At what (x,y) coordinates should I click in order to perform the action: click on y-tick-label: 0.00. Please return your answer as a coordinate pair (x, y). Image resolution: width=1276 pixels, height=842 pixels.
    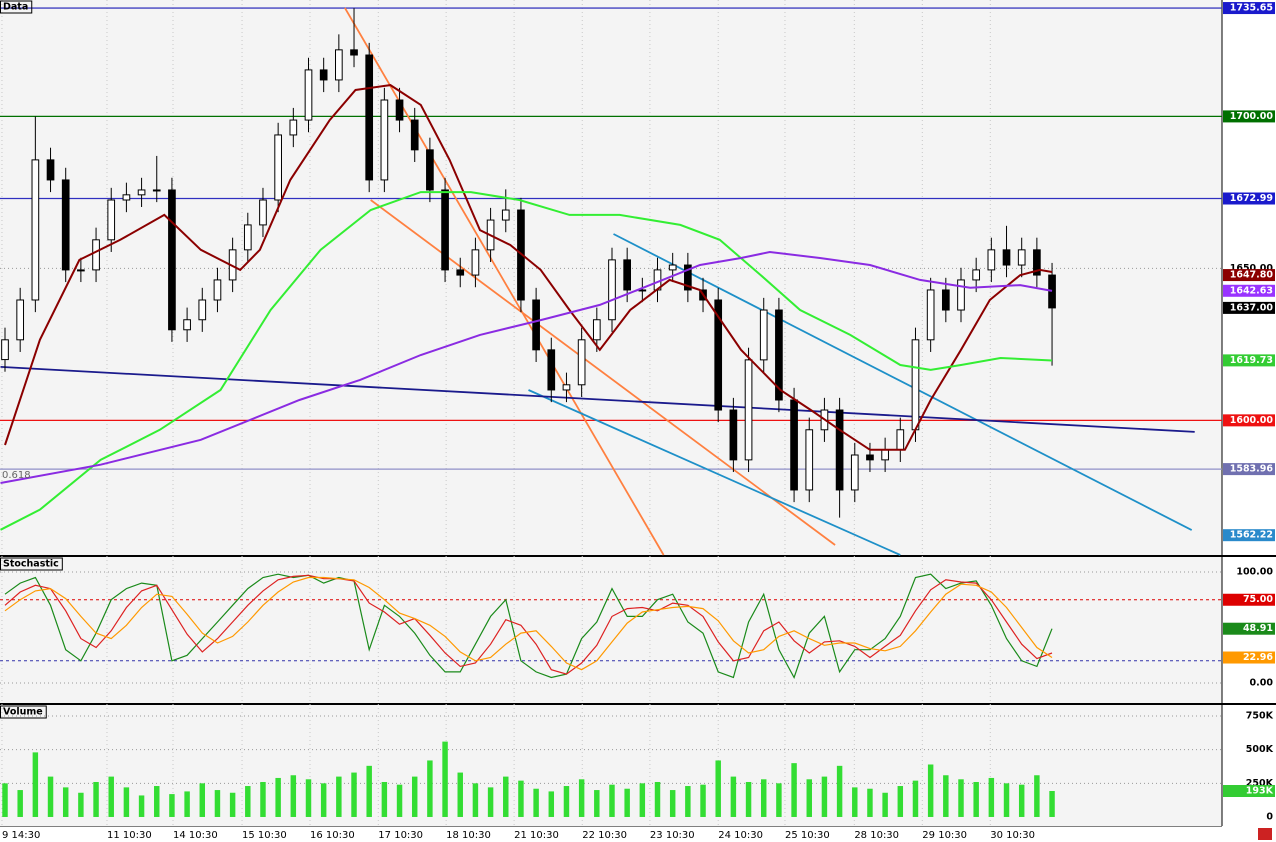
    Looking at the image, I should click on (1262, 683).